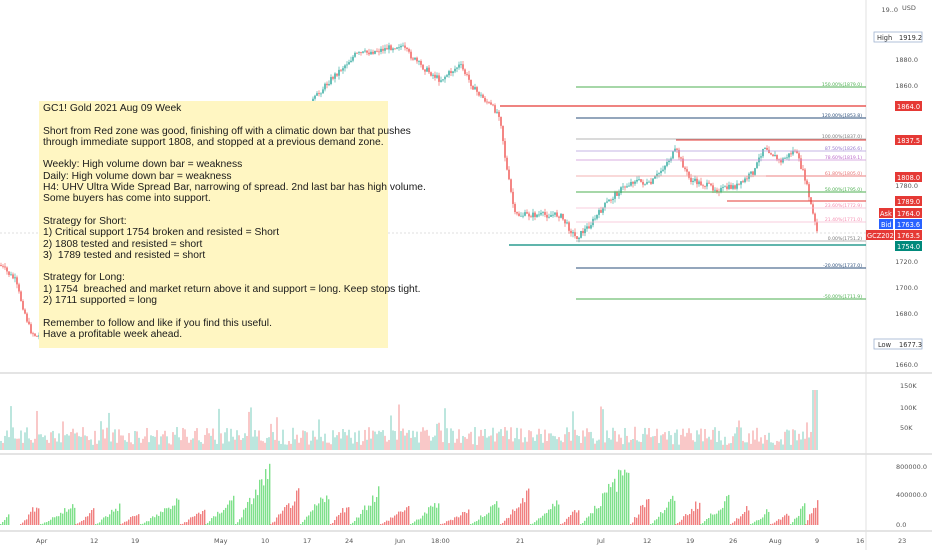  Describe the element at coordinates (213, 311) in the screenshot. I see `note-line` at that location.